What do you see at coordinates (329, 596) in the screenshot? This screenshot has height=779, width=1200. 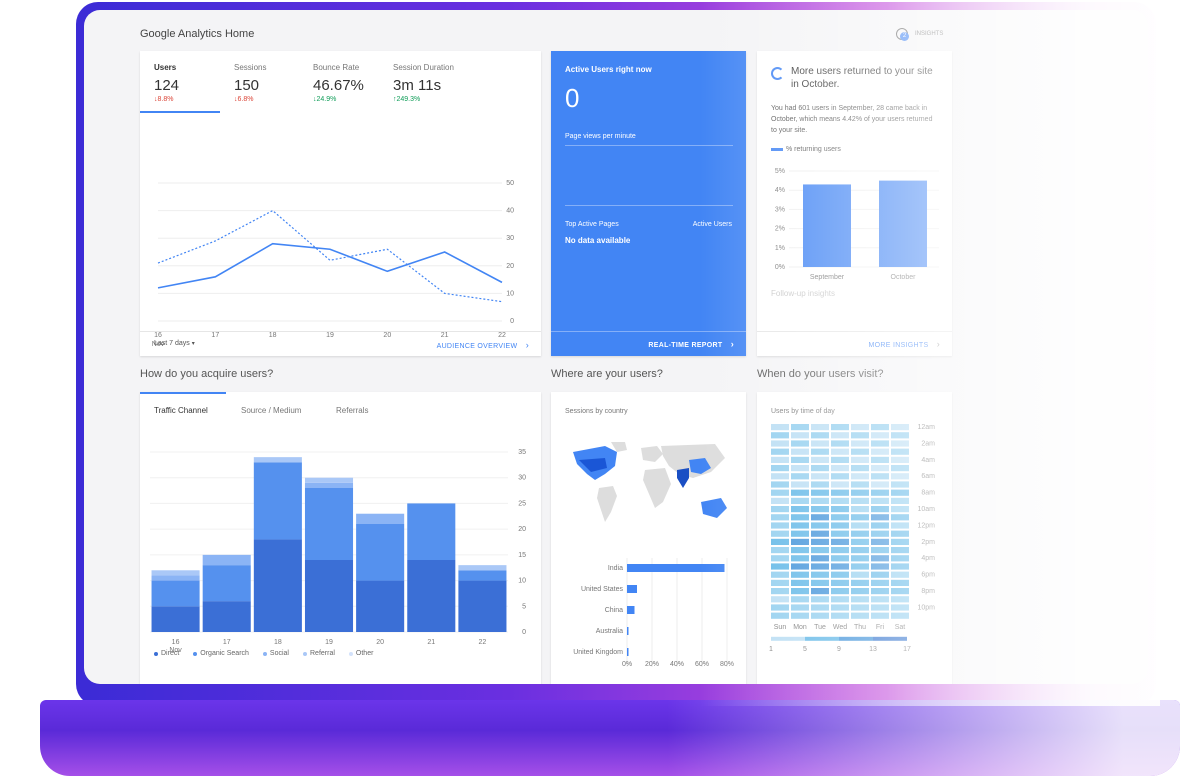 I see `bar-19-direct` at bounding box center [329, 596].